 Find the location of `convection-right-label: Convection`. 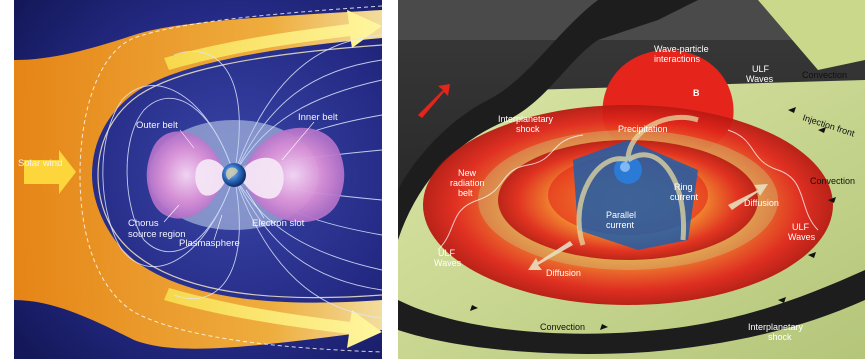

convection-right-label: Convection is located at coordinates (832, 181).